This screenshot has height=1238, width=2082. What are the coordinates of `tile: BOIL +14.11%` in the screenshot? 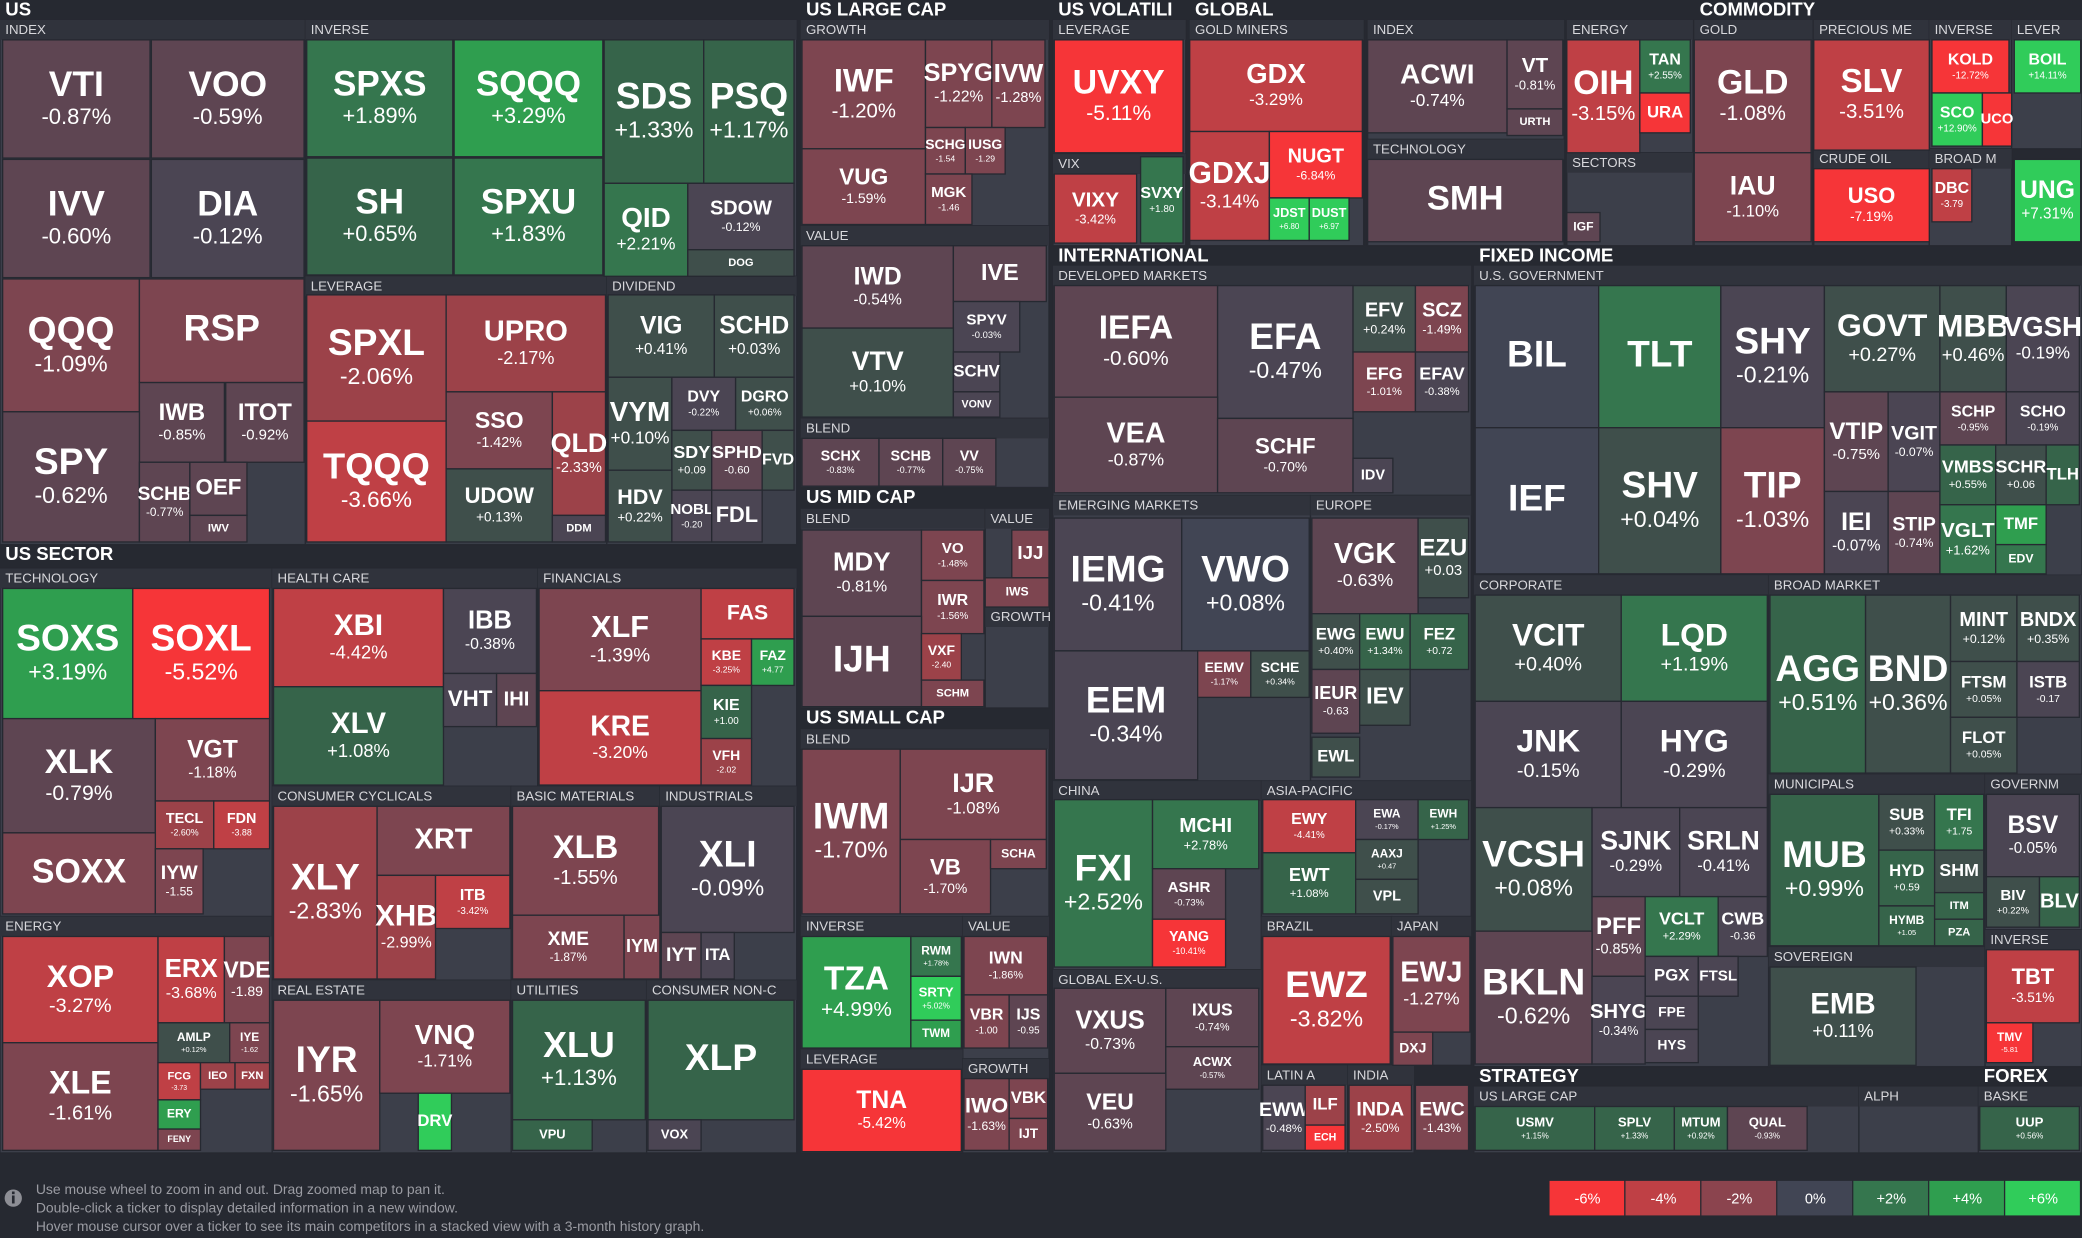 It's located at (2047, 66).